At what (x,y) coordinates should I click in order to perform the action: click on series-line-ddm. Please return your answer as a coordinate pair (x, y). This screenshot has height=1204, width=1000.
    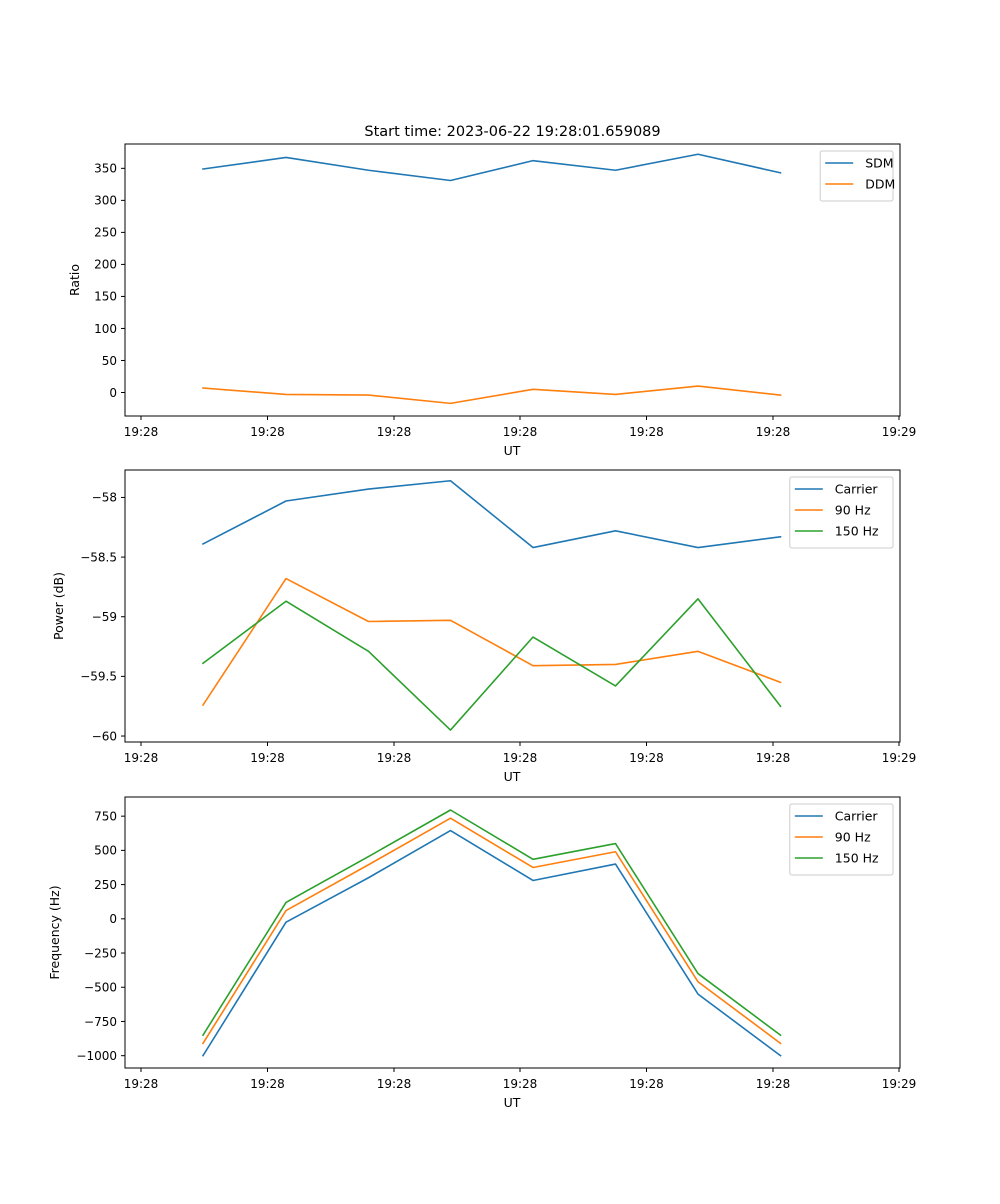
    Looking at the image, I should click on (492, 395).